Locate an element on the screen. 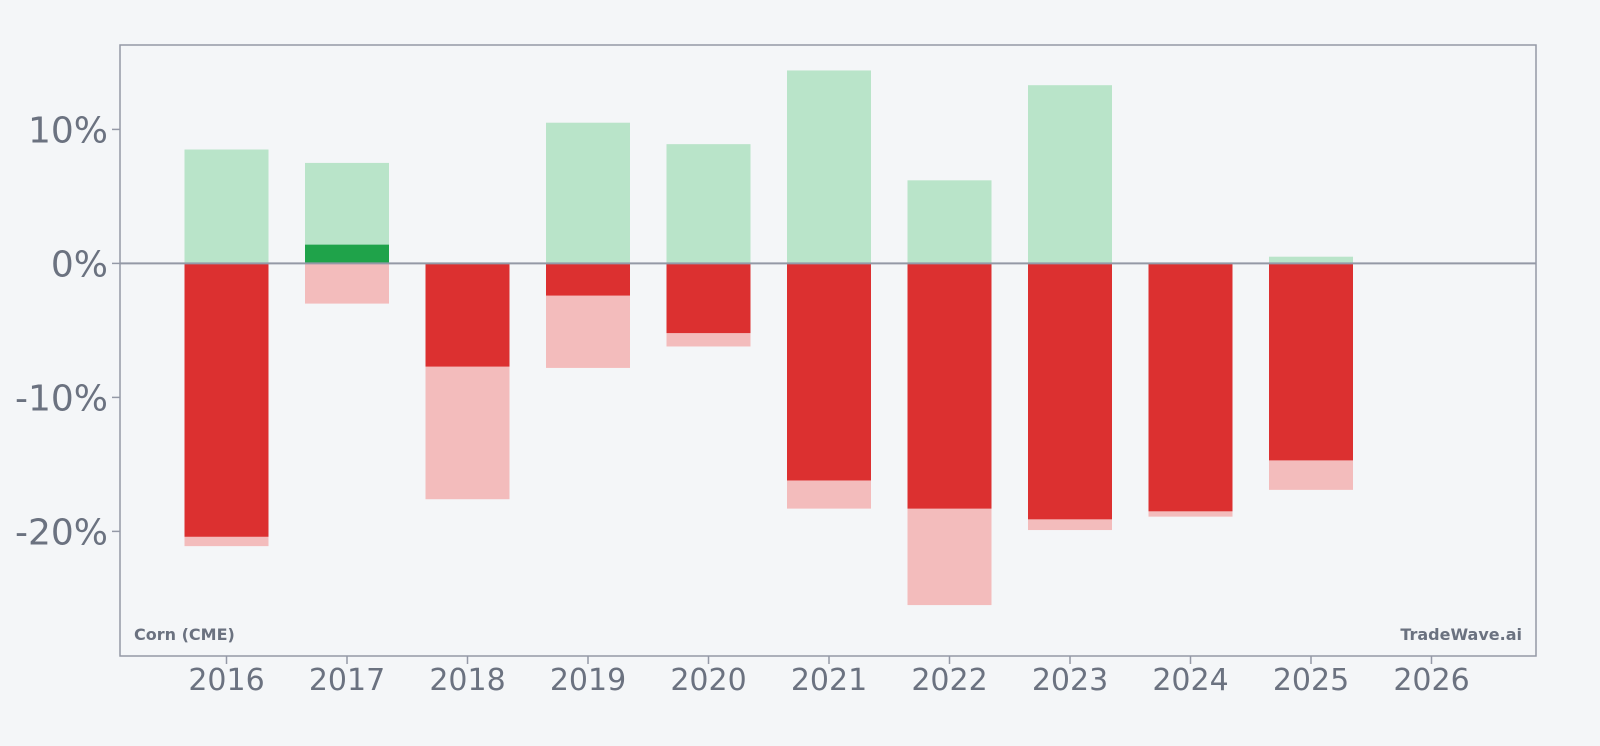 The width and height of the screenshot is (1600, 746). x-tick-label: 2025 is located at coordinates (1311, 680).